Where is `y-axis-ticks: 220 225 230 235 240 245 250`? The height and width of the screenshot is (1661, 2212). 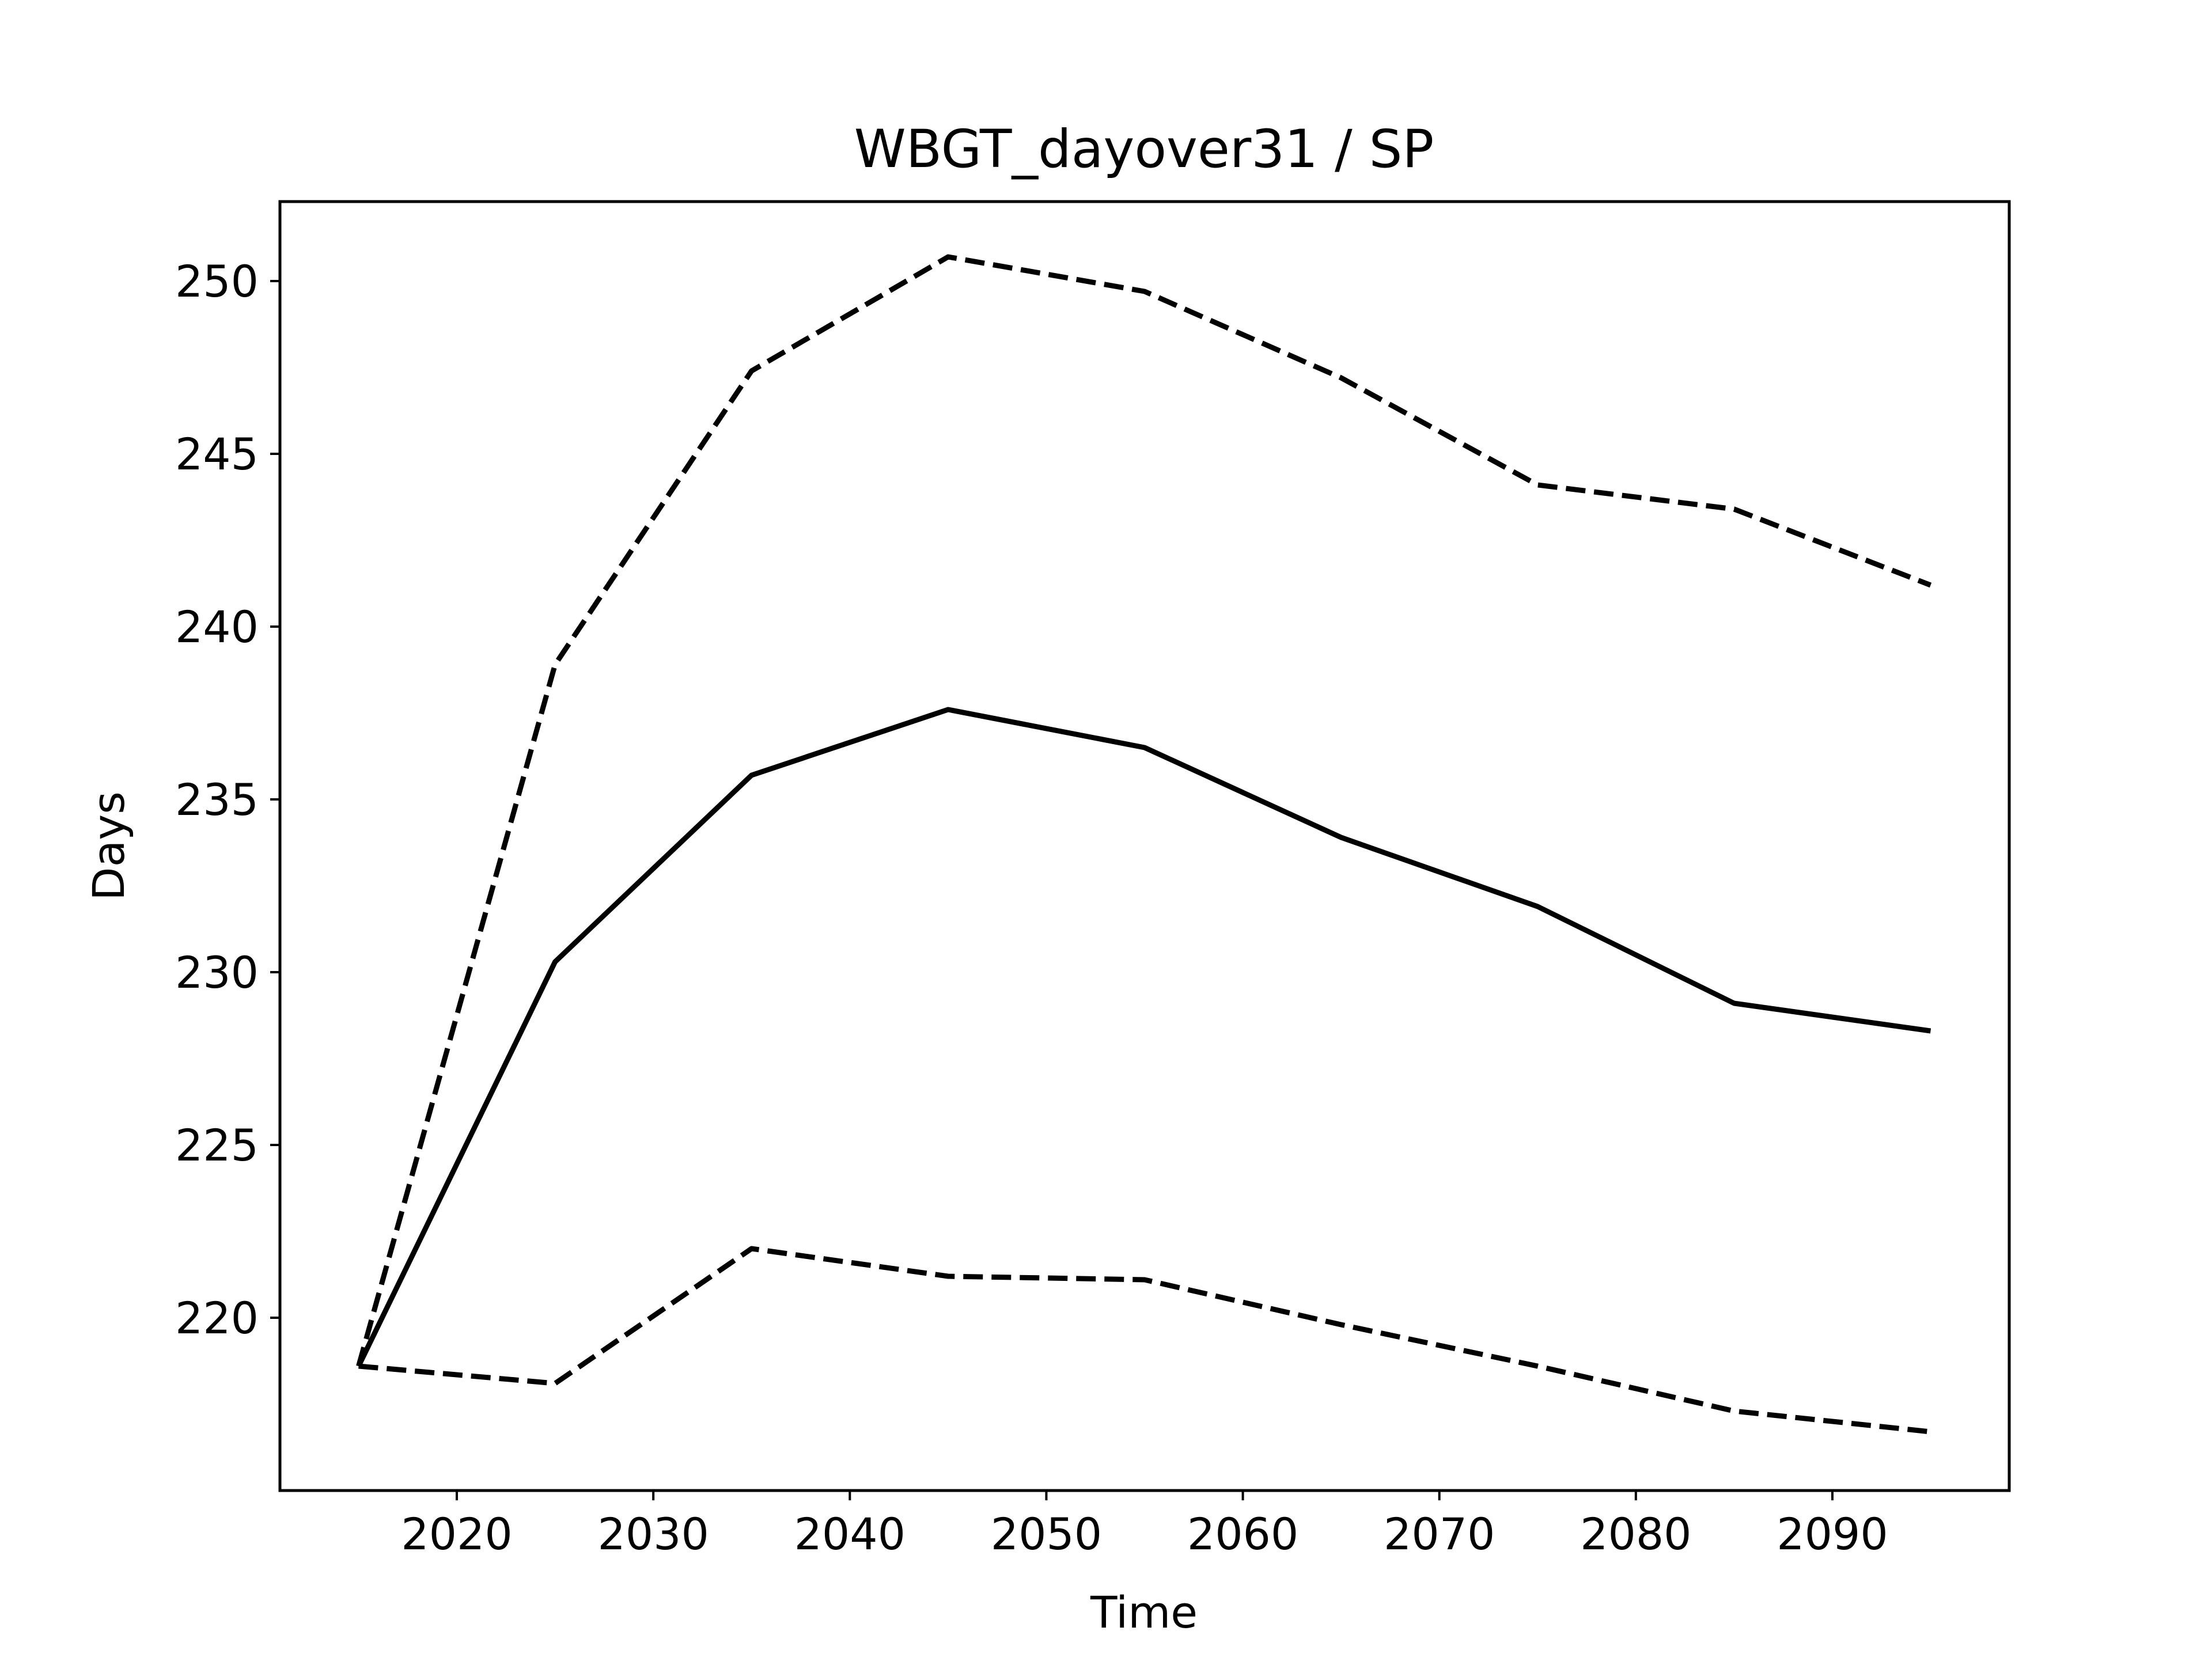
y-axis-ticks: 220 225 230 235 240 245 250 is located at coordinates (227, 800).